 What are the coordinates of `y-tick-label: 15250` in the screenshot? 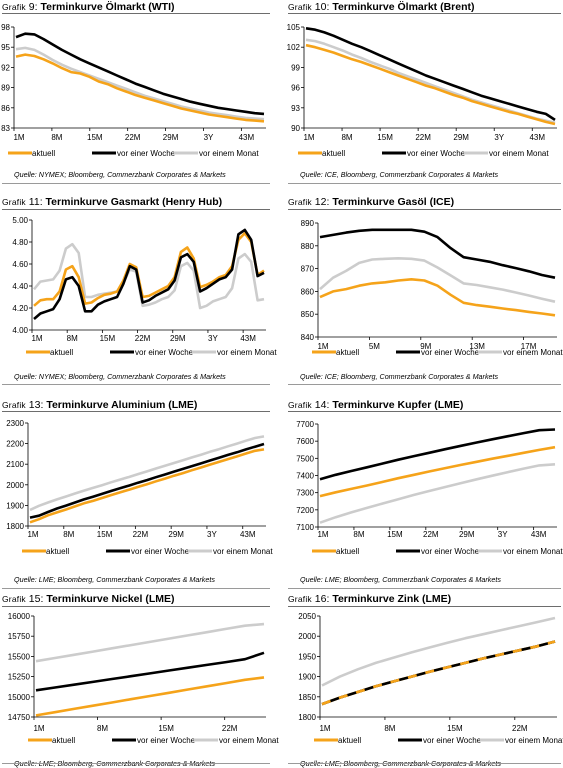 It's located at (19, 677).